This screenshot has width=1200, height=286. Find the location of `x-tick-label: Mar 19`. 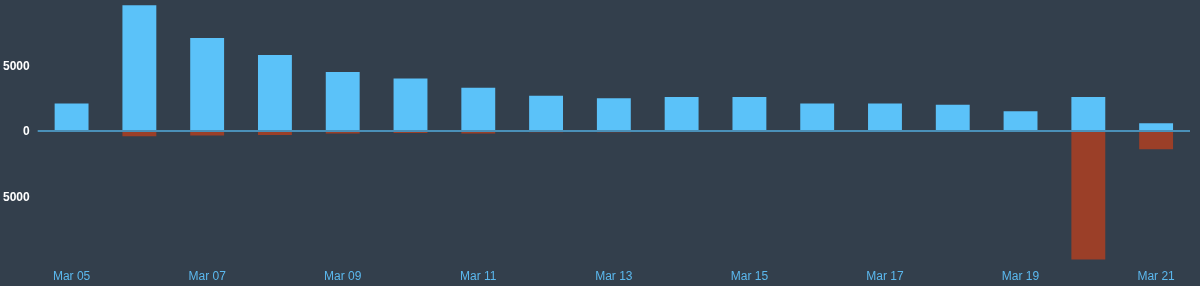

x-tick-label: Mar 19 is located at coordinates (1020, 276).